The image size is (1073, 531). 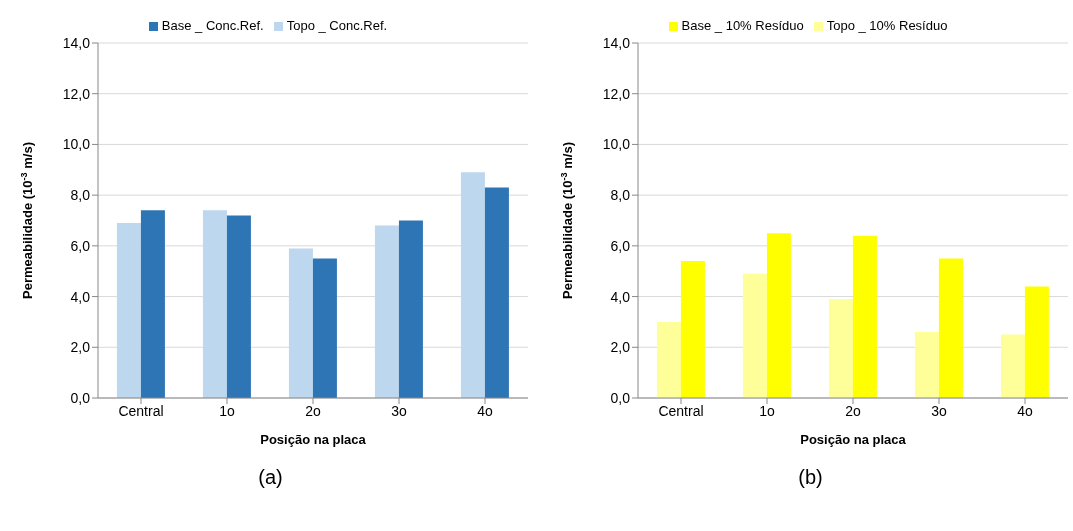 What do you see at coordinates (270, 477) in the screenshot?
I see `text: (a)` at bounding box center [270, 477].